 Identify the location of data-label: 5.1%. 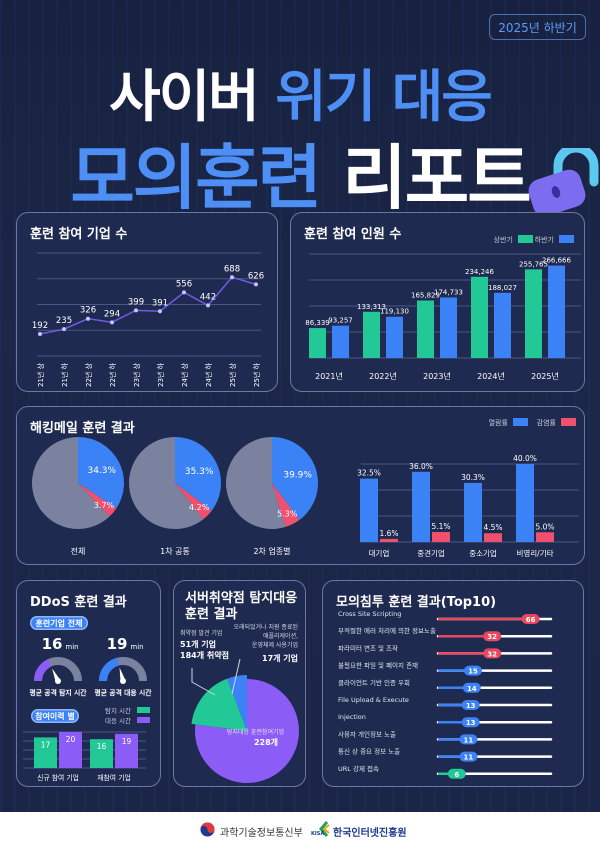
(440, 526).